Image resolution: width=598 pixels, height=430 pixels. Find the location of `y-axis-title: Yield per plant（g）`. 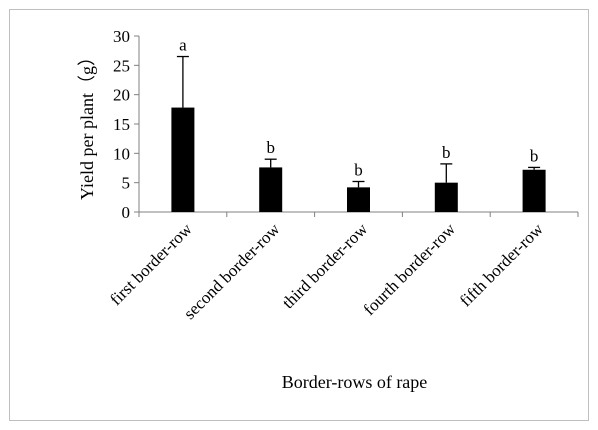

y-axis-title: Yield per plant（g） is located at coordinates (87, 124).